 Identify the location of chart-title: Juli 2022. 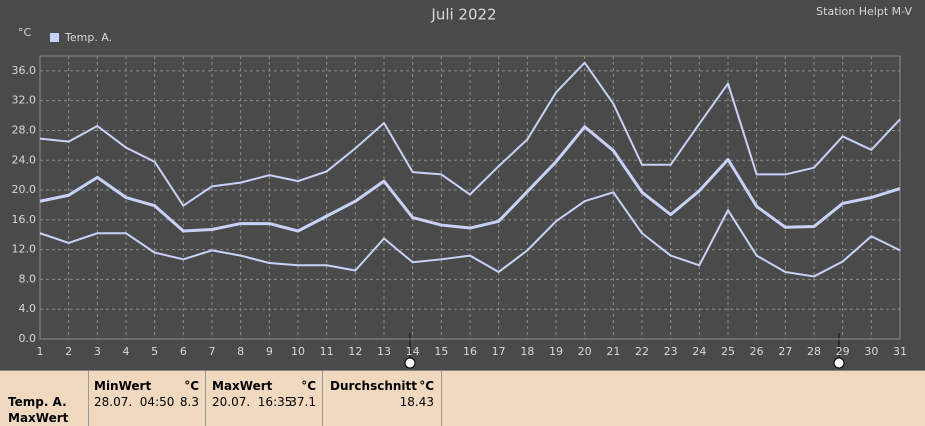
(463, 15).